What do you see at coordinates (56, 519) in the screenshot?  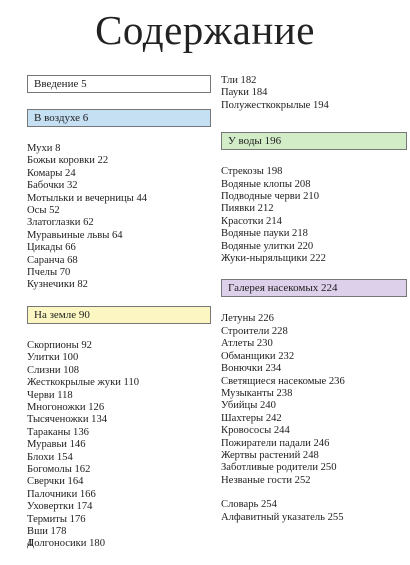 I see `toc-entry: Термиты 176` at bounding box center [56, 519].